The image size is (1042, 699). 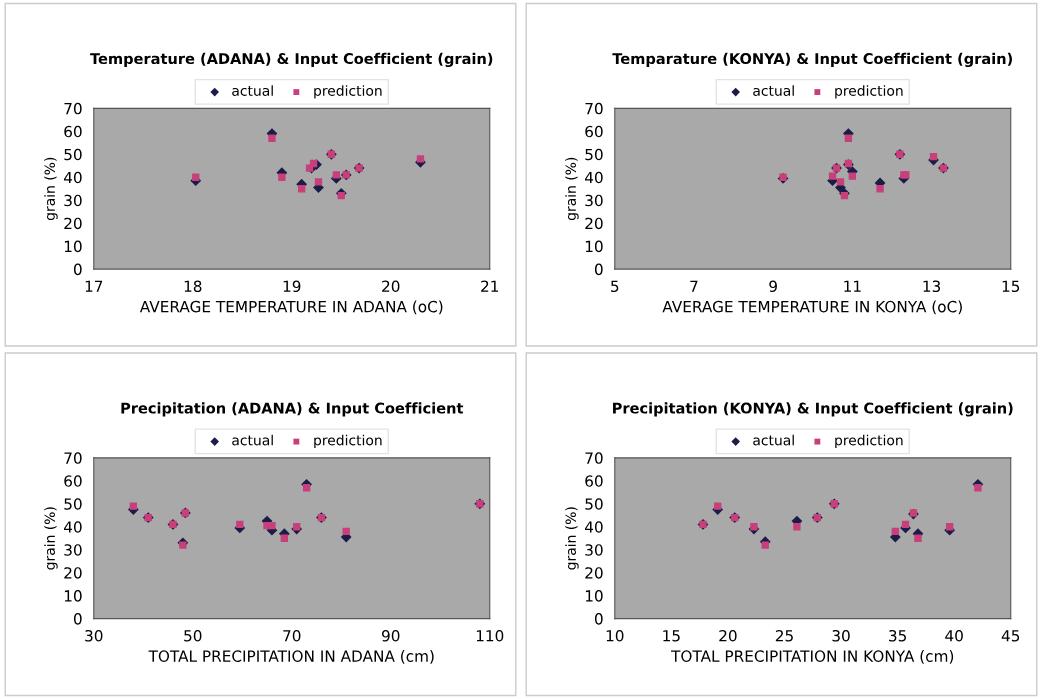 What do you see at coordinates (1010, 636) in the screenshot?
I see `x-tick-label: 45` at bounding box center [1010, 636].